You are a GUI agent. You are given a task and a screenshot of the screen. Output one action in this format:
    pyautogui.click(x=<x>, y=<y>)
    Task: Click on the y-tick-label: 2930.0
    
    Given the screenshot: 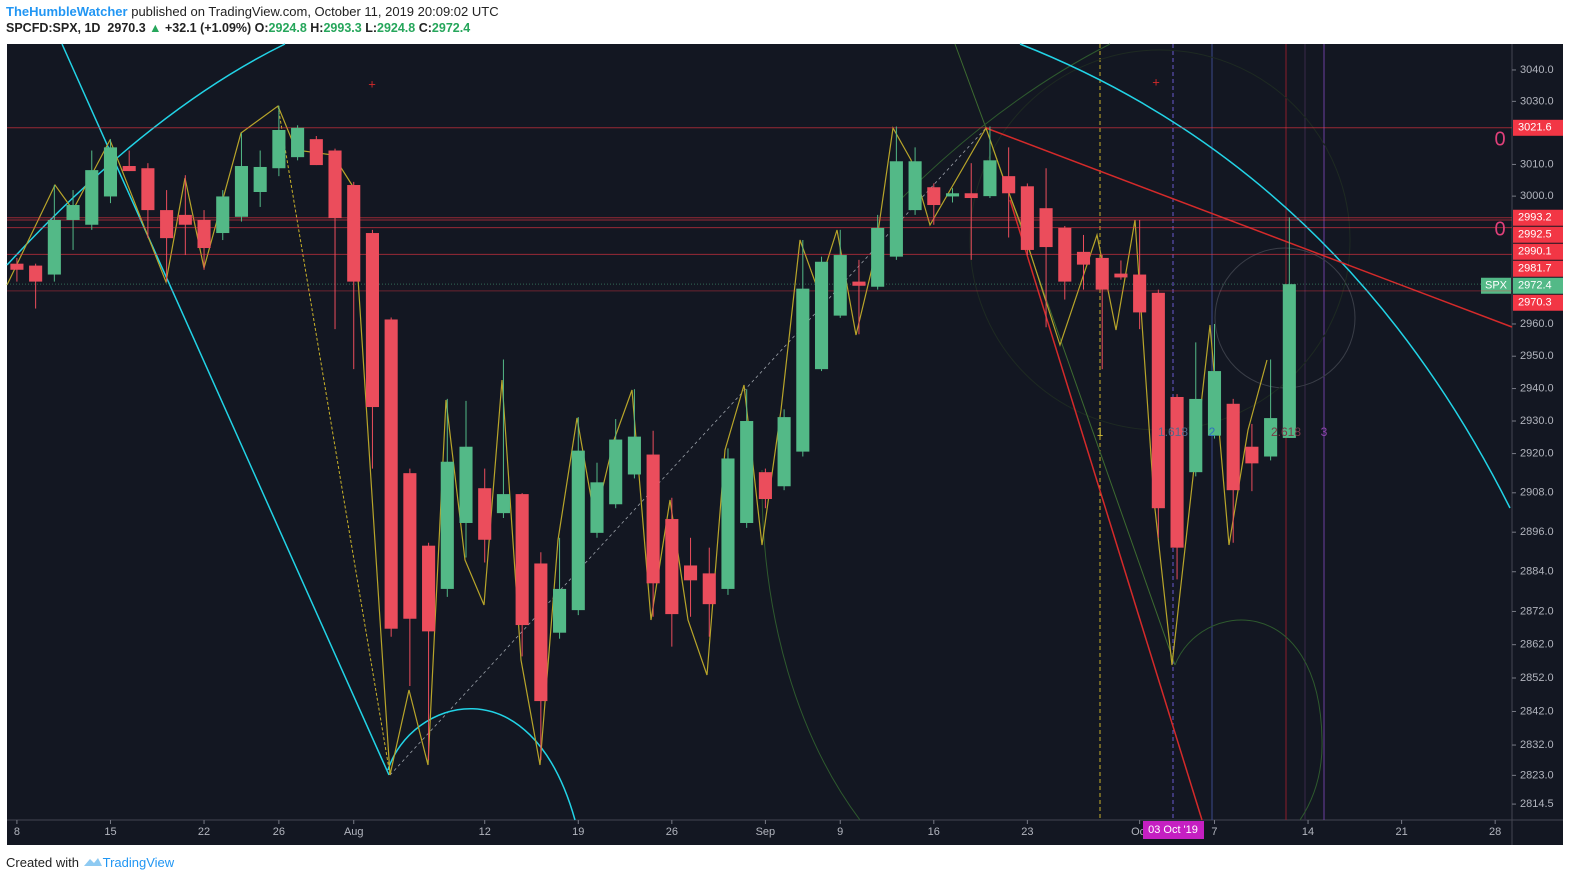 What is the action you would take?
    pyautogui.click(x=1537, y=421)
    